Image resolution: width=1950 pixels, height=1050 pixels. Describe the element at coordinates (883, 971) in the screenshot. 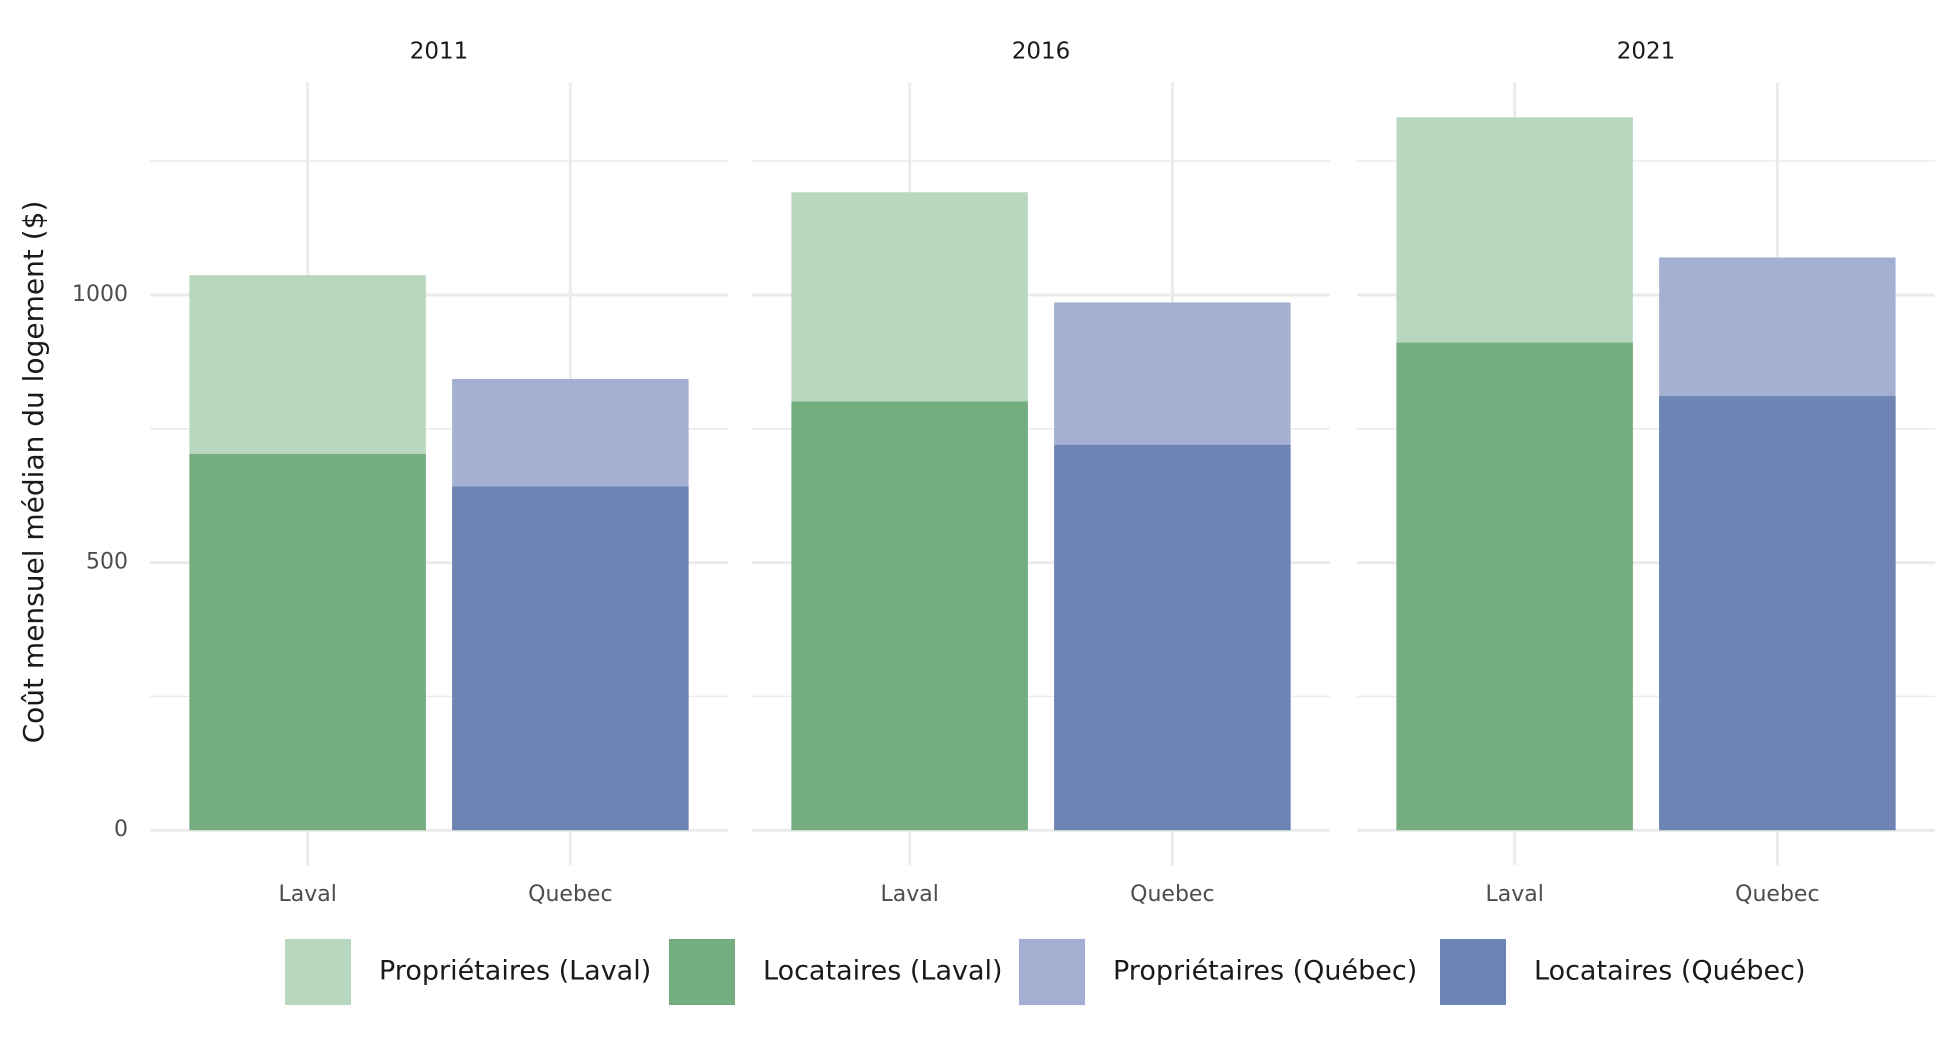

I see `legend-label: Locataires (Laval)` at that location.